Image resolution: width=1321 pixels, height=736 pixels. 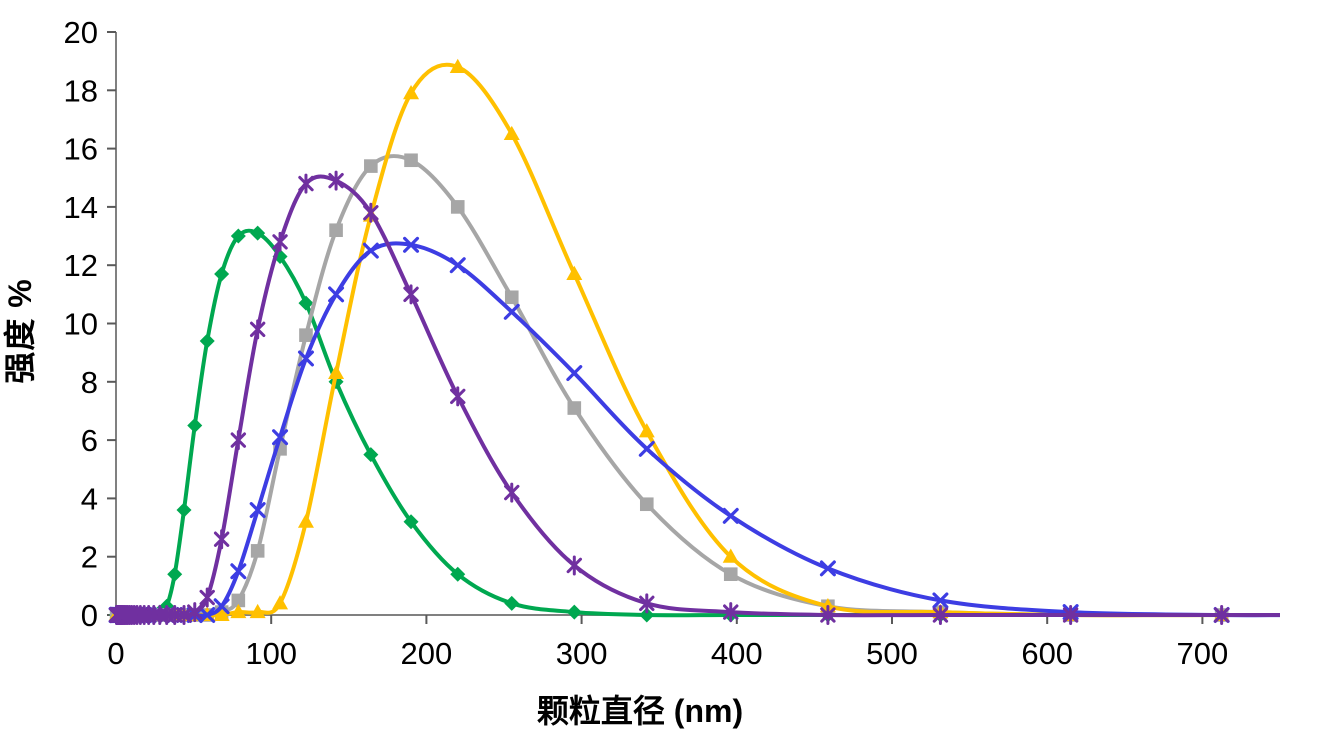 What do you see at coordinates (81, 32) in the screenshot?
I see `y-tick-label: 20` at bounding box center [81, 32].